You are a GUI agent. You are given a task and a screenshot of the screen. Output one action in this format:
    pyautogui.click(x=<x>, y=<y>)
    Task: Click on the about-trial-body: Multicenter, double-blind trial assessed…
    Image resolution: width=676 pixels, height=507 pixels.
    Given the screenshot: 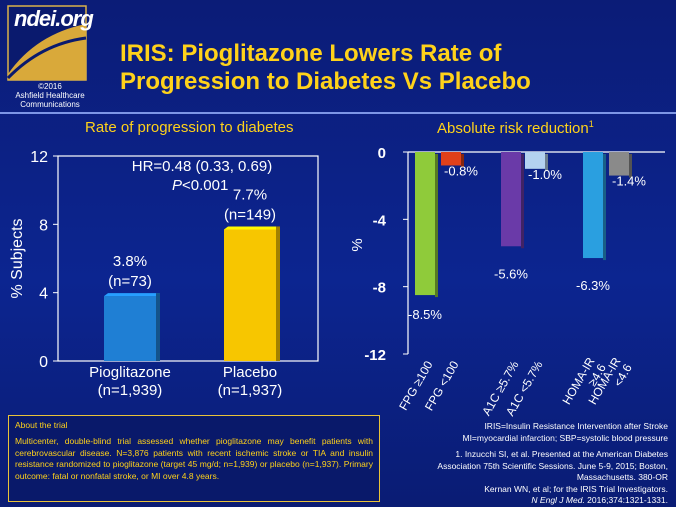 What is the action you would take?
    pyautogui.click(x=194, y=458)
    